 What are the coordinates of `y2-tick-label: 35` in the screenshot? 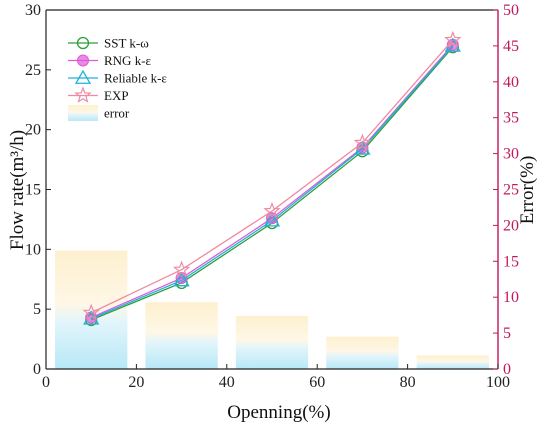 It's located at (511, 118).